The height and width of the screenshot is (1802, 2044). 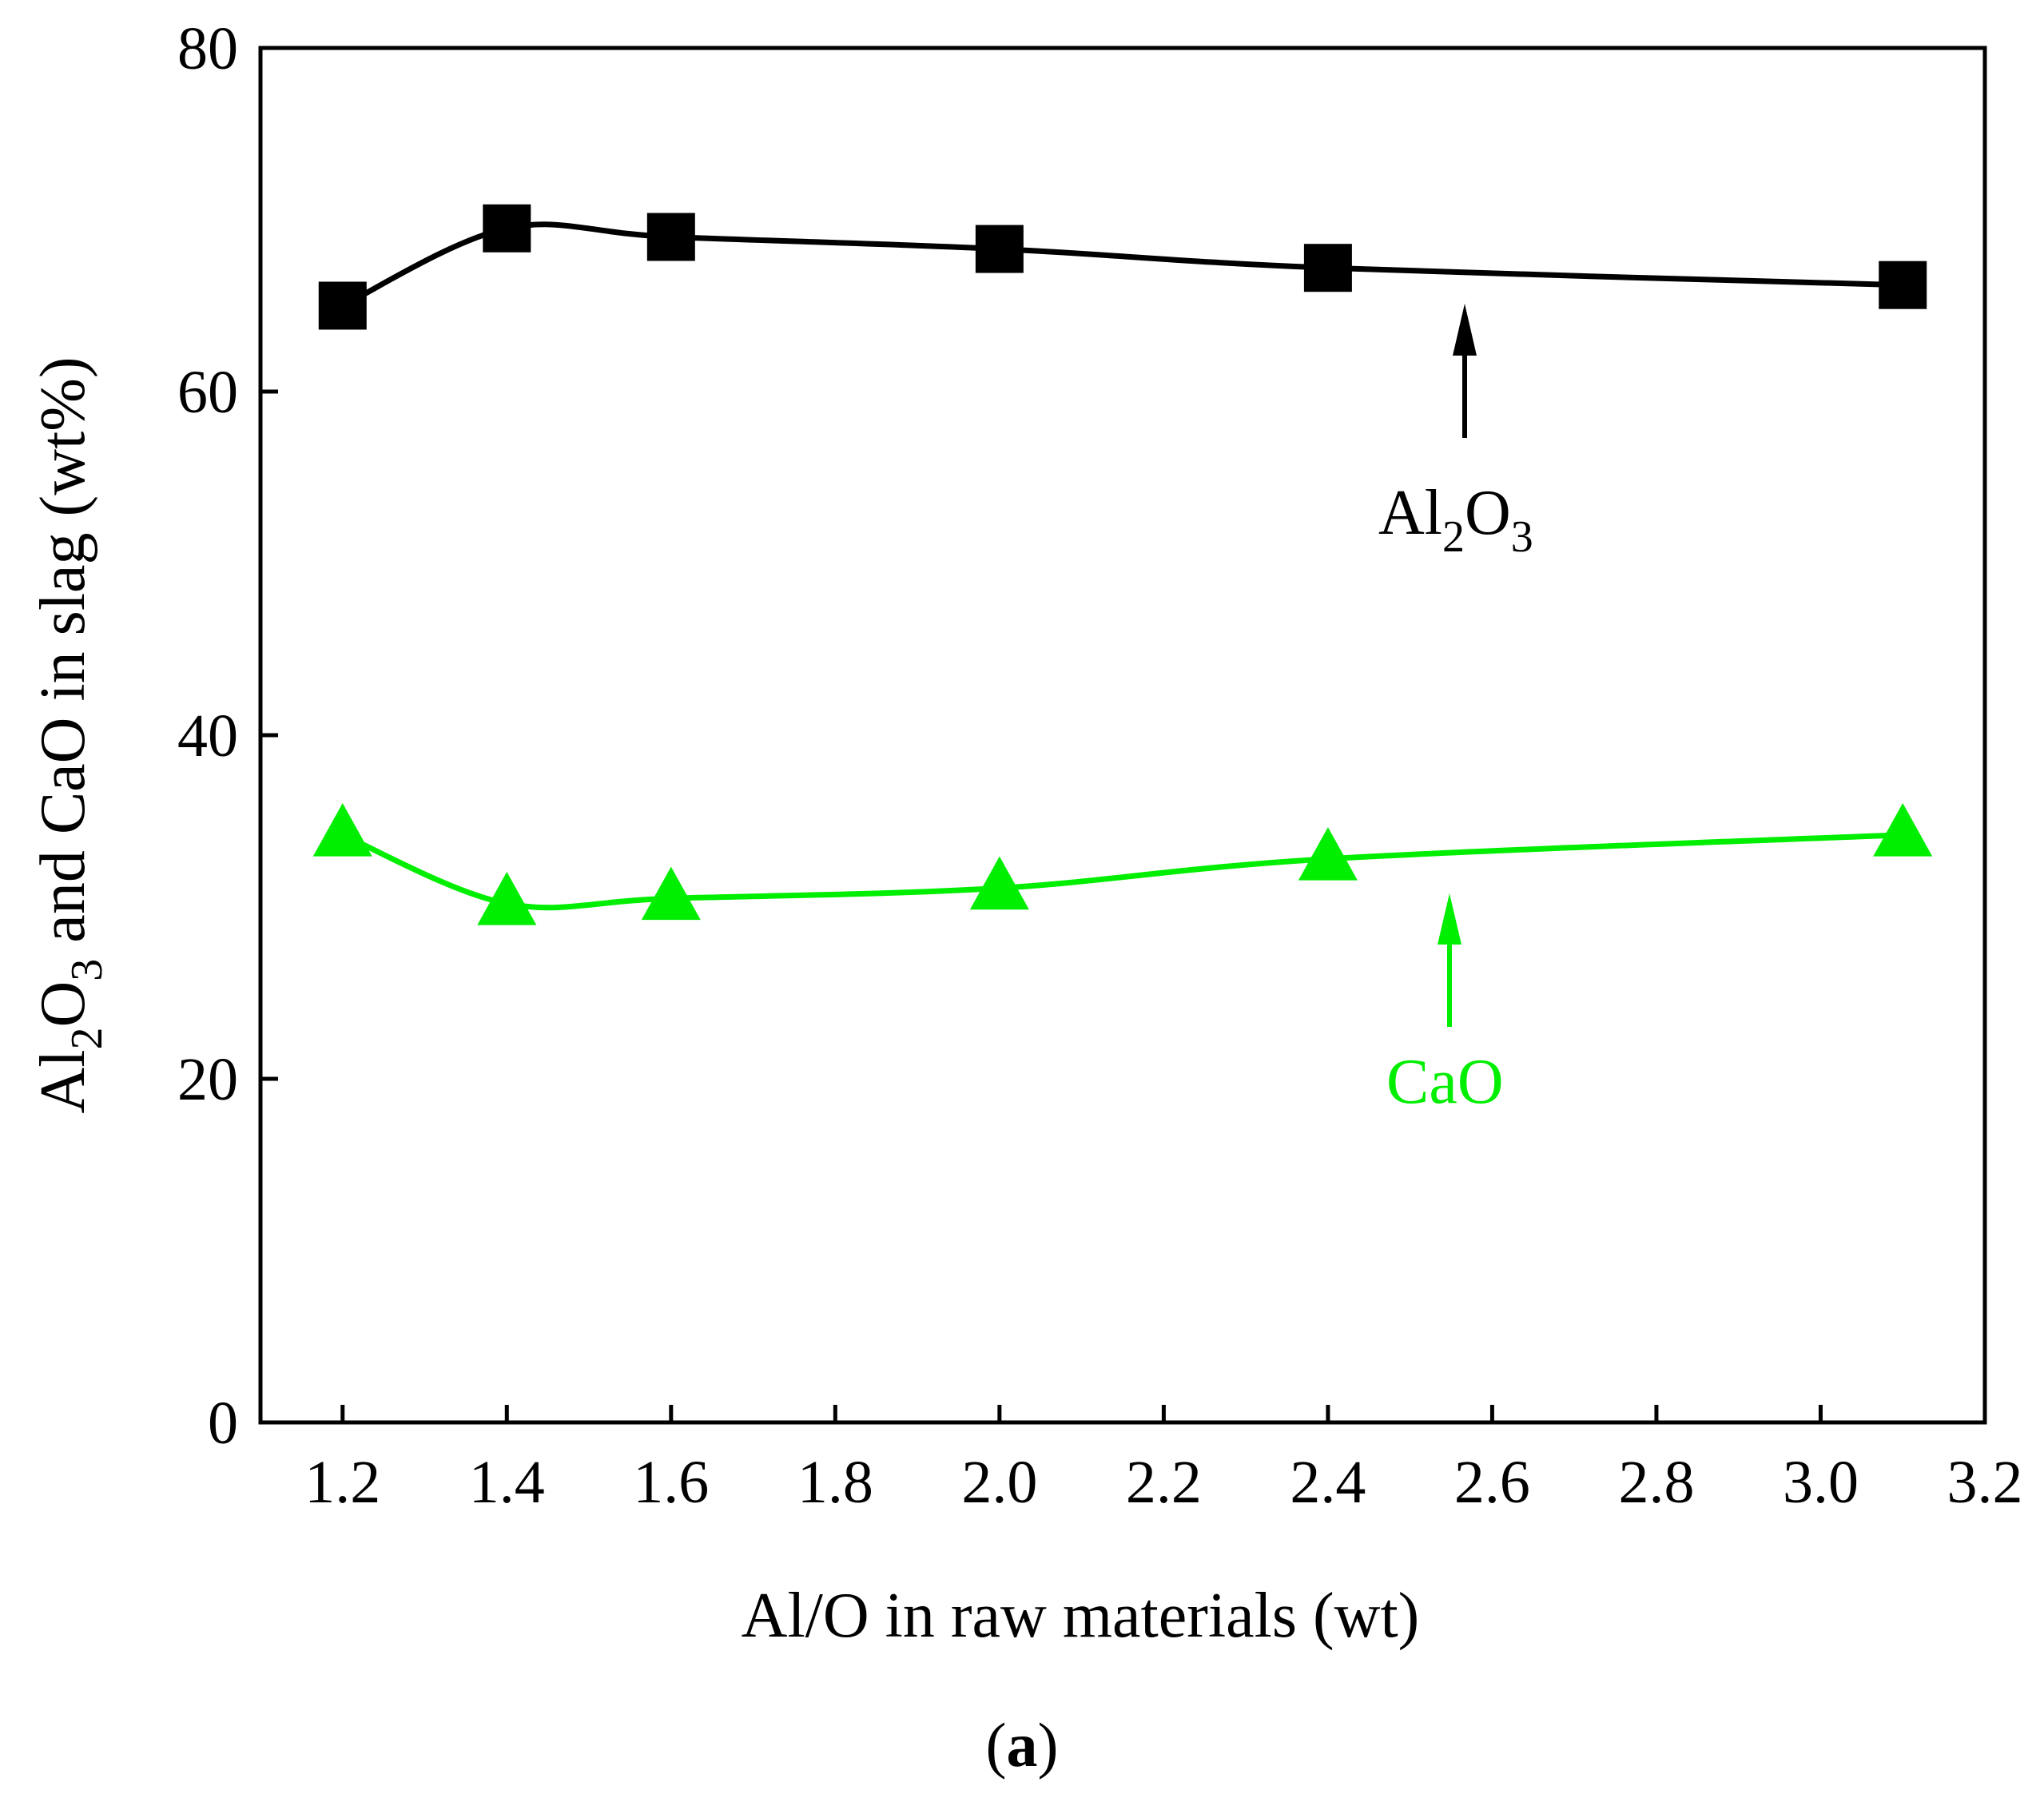 I want to click on cao-arrow-head, so click(x=1449, y=919).